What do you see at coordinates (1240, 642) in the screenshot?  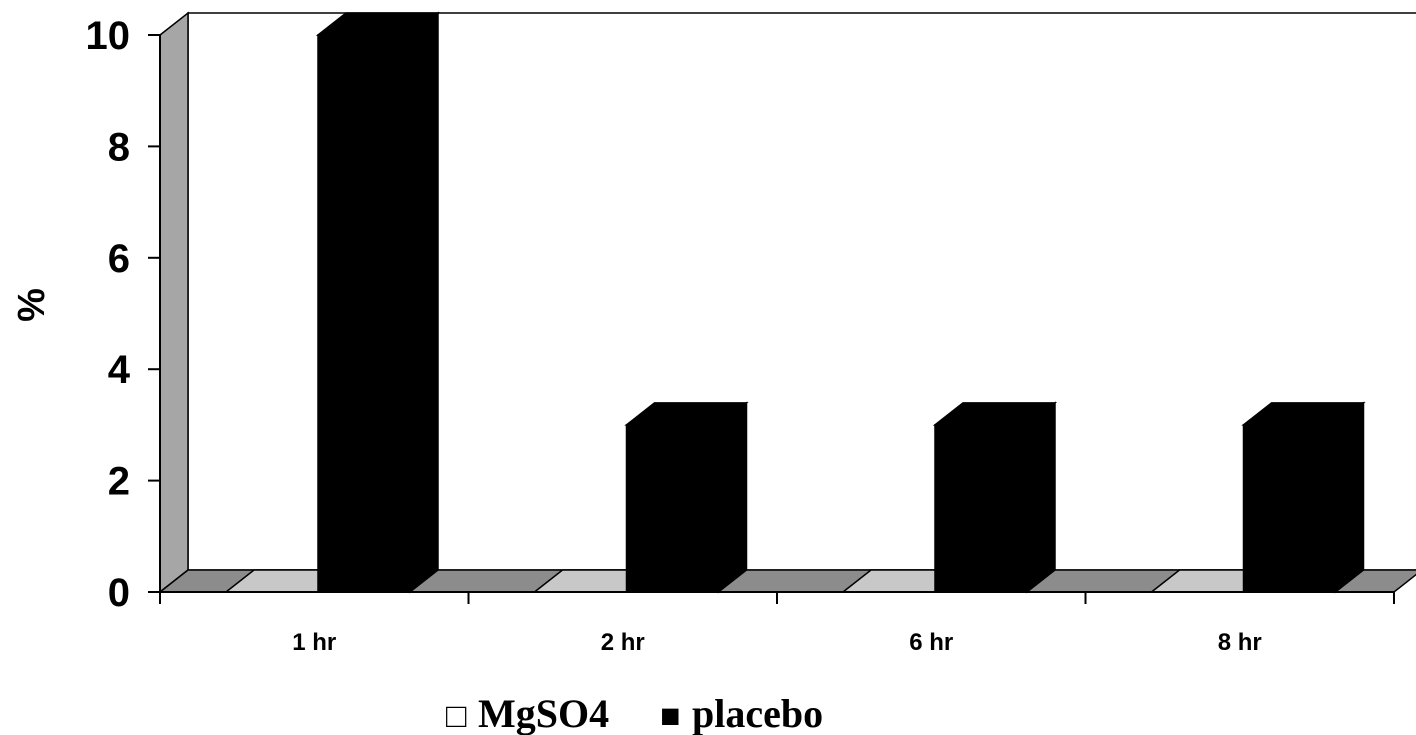 I see `x-tick-label: 8 hr` at bounding box center [1240, 642].